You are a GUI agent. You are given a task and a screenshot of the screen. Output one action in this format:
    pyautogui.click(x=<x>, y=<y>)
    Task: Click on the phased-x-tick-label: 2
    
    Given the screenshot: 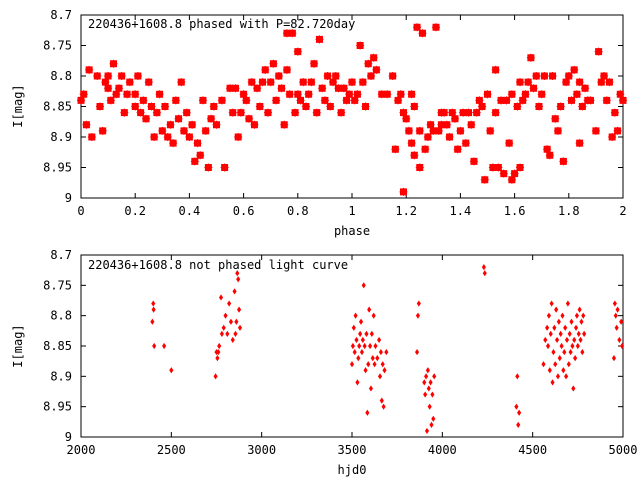 What is the action you would take?
    pyautogui.click(x=622, y=211)
    